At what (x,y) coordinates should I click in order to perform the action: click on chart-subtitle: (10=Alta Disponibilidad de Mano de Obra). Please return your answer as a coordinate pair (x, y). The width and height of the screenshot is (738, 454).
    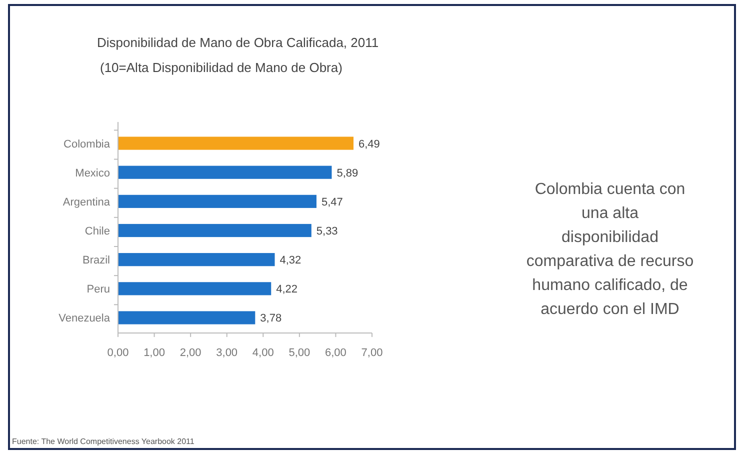
    Looking at the image, I should click on (221, 67).